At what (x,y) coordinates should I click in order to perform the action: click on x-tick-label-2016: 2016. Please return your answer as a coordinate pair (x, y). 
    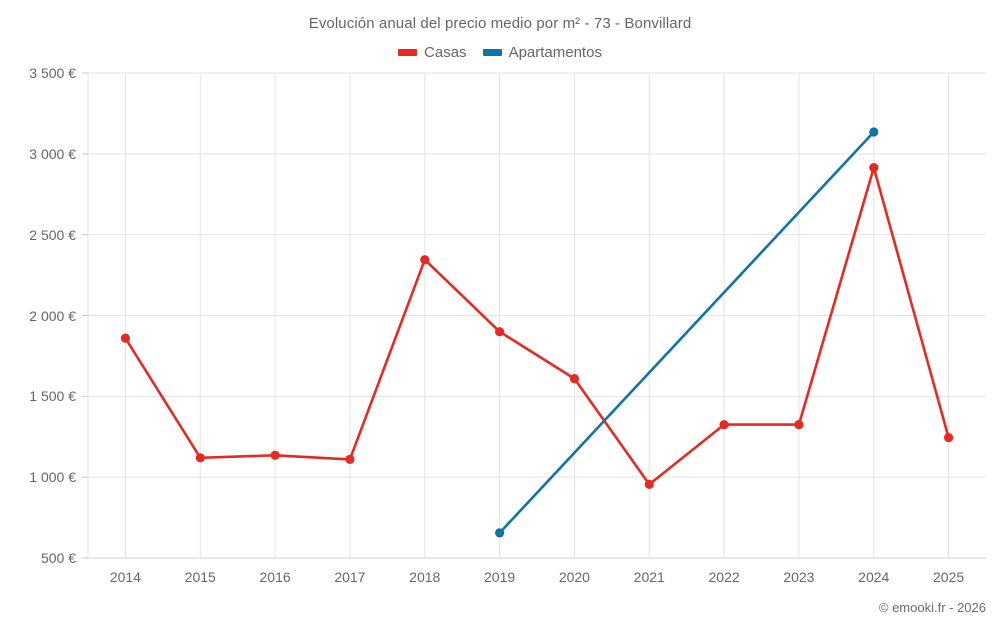
    Looking at the image, I should click on (275, 577).